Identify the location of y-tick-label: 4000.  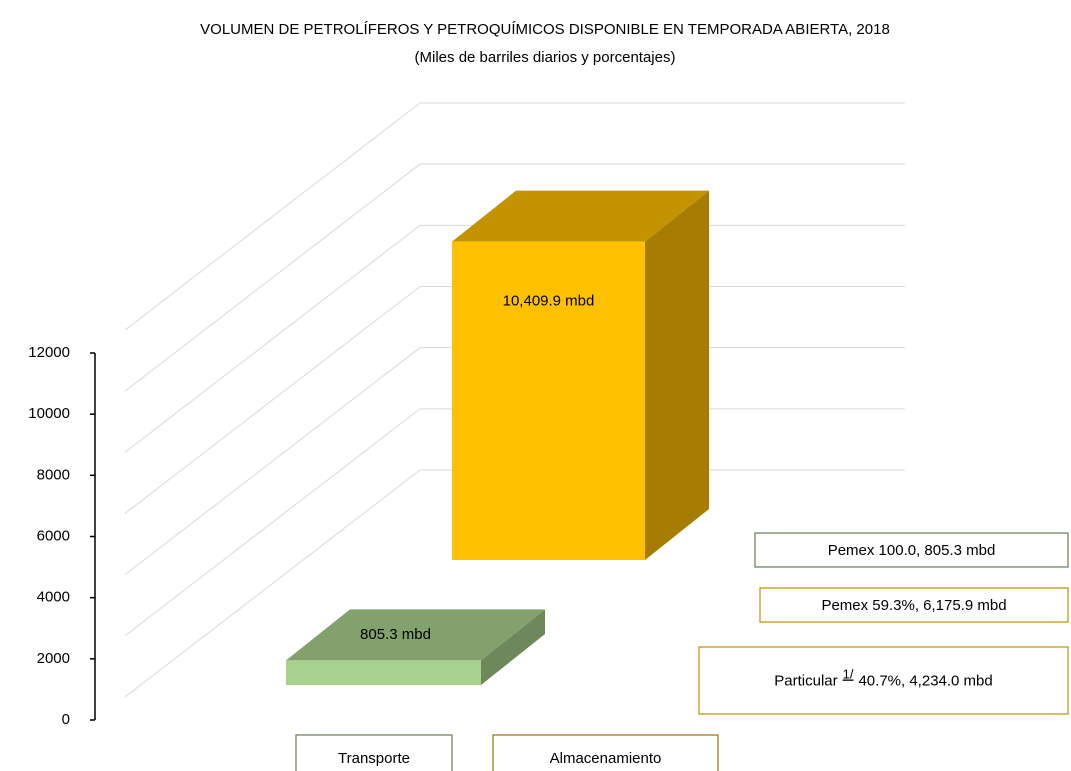
(53, 597).